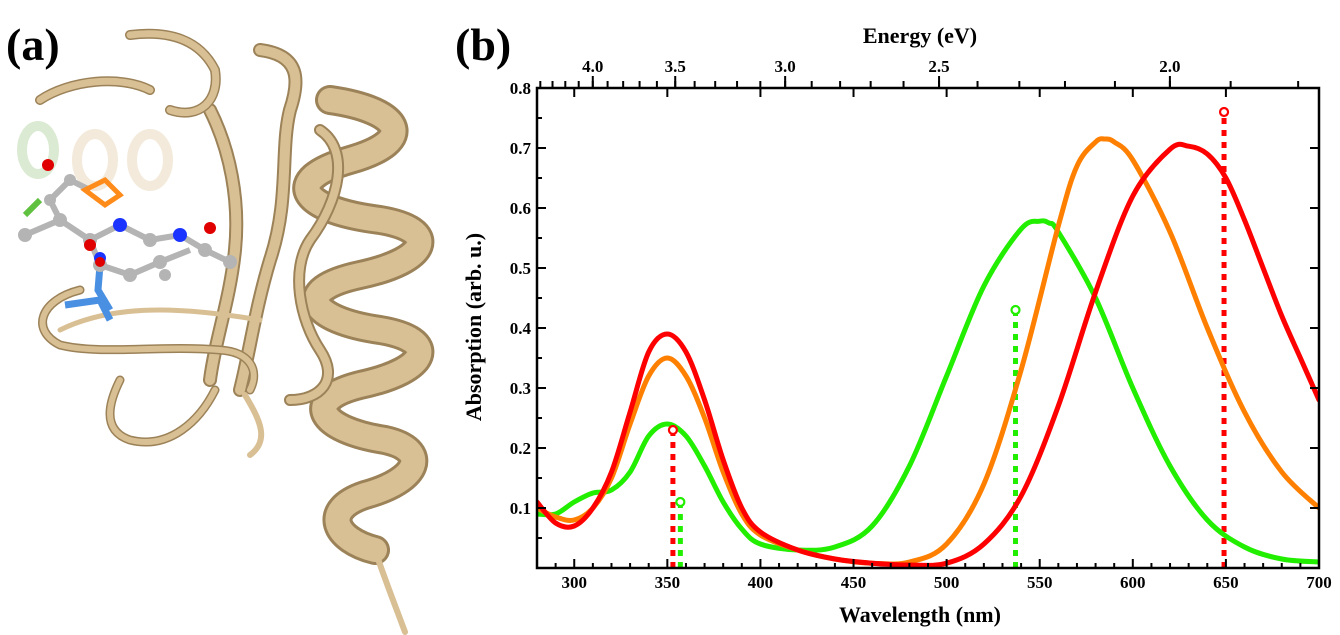  What do you see at coordinates (574, 582) in the screenshot?
I see `x-tick-label: 300` at bounding box center [574, 582].